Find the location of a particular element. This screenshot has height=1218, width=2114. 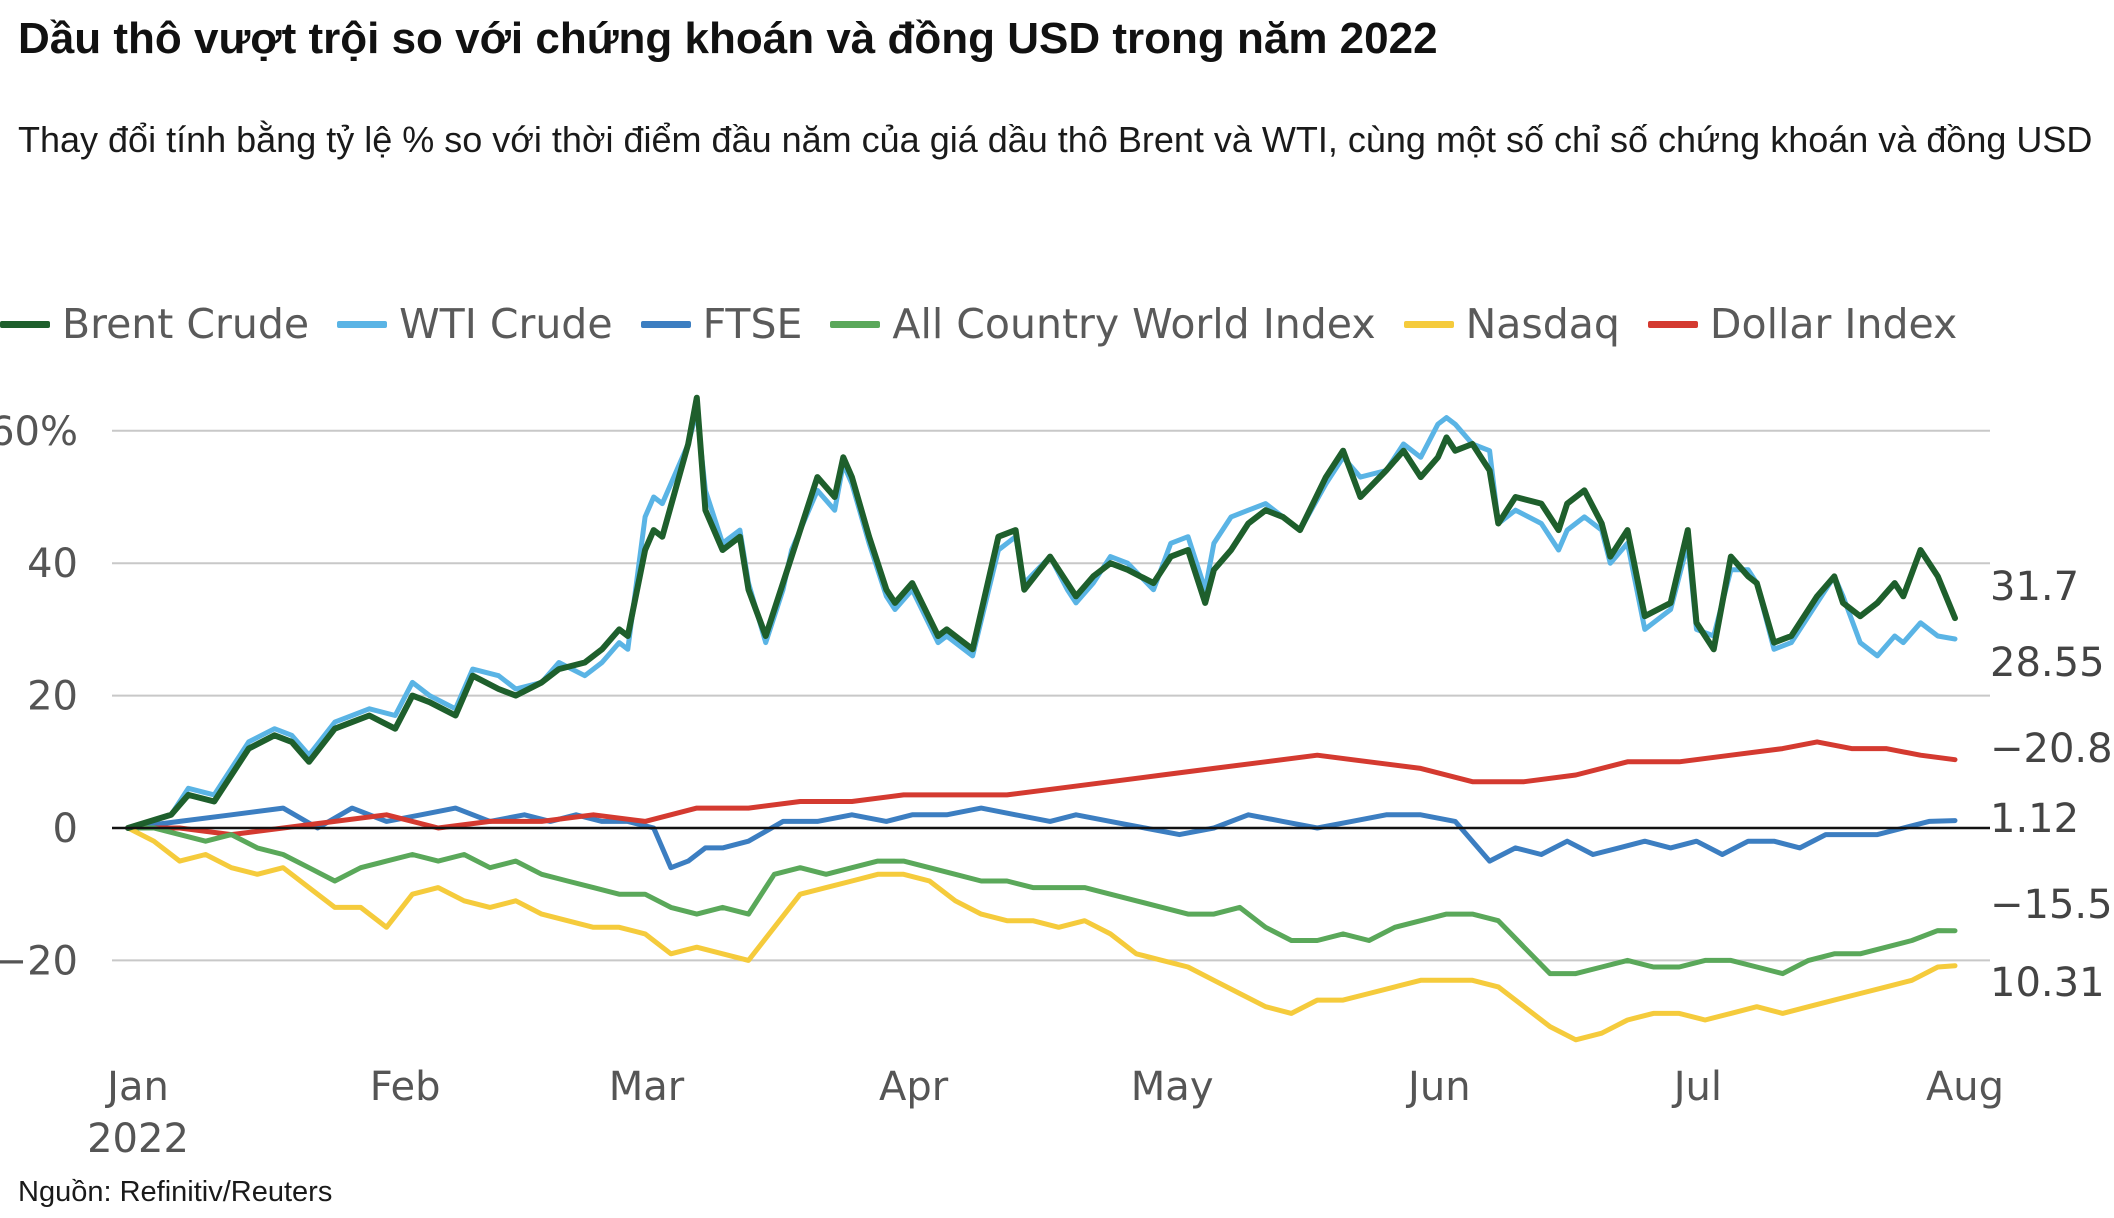

legend-swatch-nasdaq is located at coordinates (1428, 324).